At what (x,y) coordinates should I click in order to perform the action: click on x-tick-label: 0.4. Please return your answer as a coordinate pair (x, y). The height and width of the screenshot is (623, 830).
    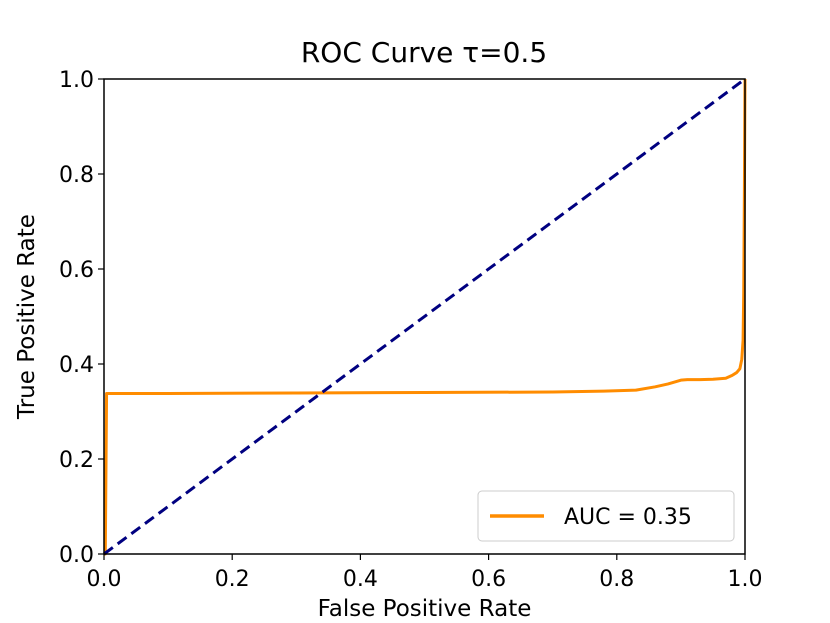
    Looking at the image, I should click on (360, 579).